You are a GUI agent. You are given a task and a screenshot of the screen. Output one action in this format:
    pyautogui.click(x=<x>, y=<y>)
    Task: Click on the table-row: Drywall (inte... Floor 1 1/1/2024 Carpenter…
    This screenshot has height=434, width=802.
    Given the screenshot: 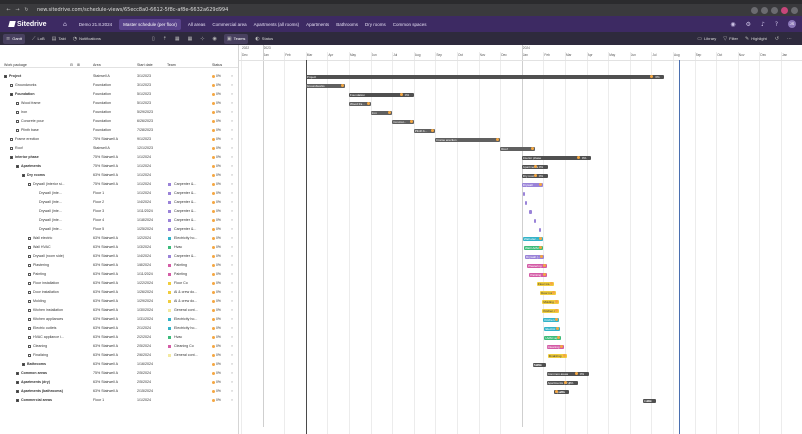 What is the action you would take?
    pyautogui.click(x=119, y=193)
    